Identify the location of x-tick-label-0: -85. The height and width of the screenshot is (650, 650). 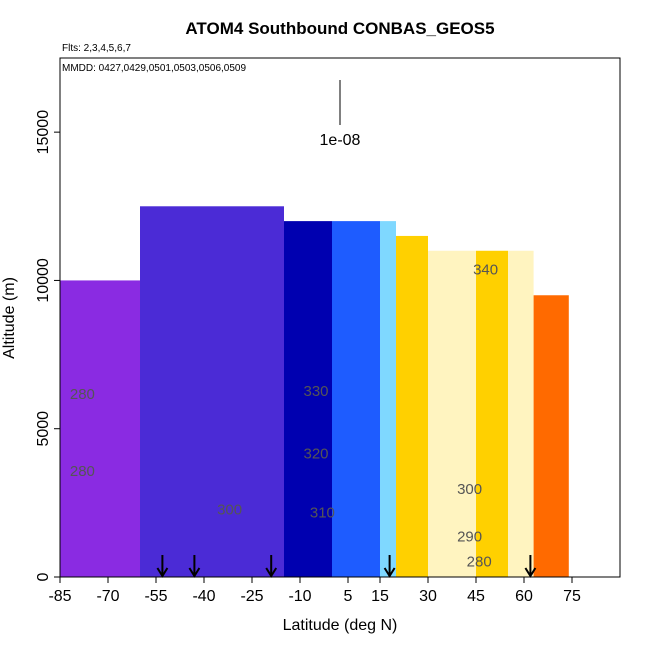
(59, 596).